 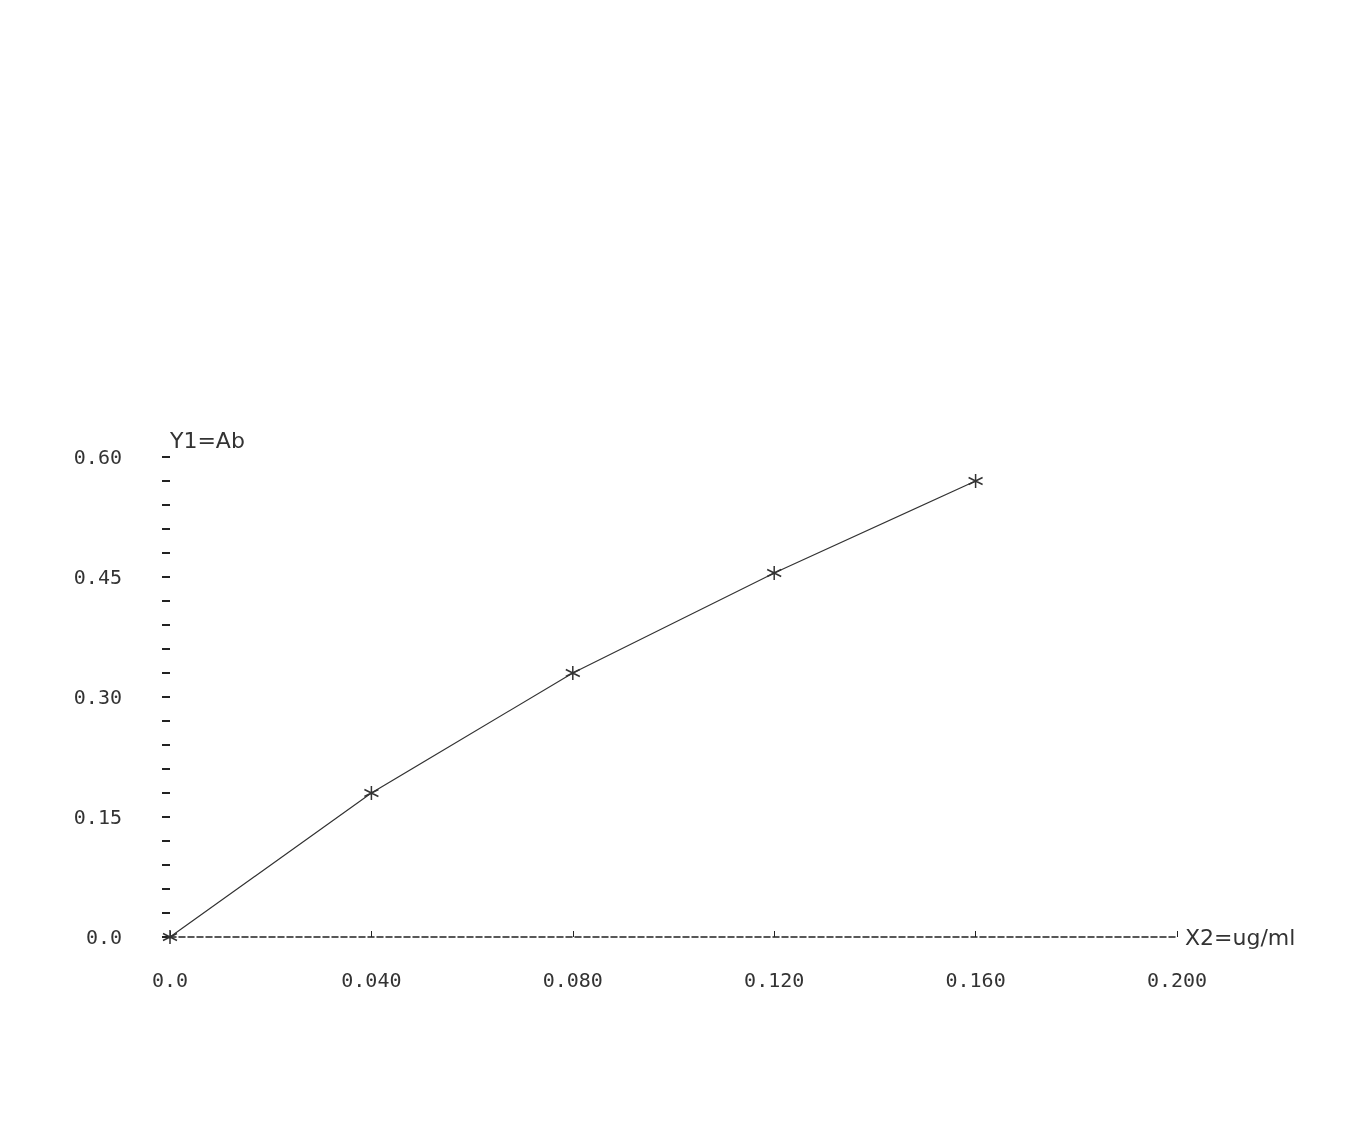 I want to click on y-tick-label: 0.45, so click(x=97, y=577).